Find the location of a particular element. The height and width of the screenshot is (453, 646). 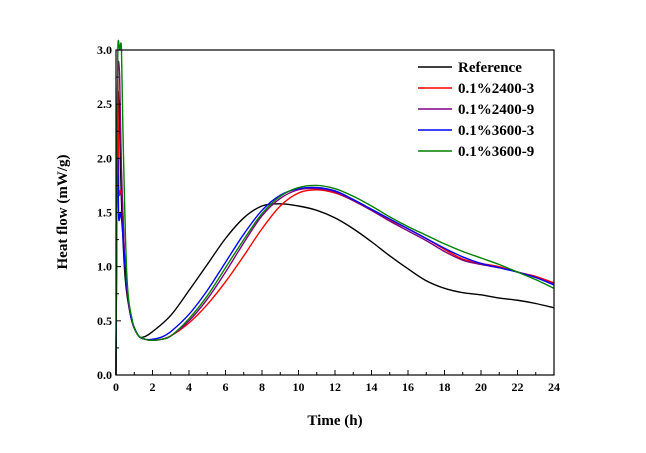

x-tick-label: 16 is located at coordinates (408, 387).